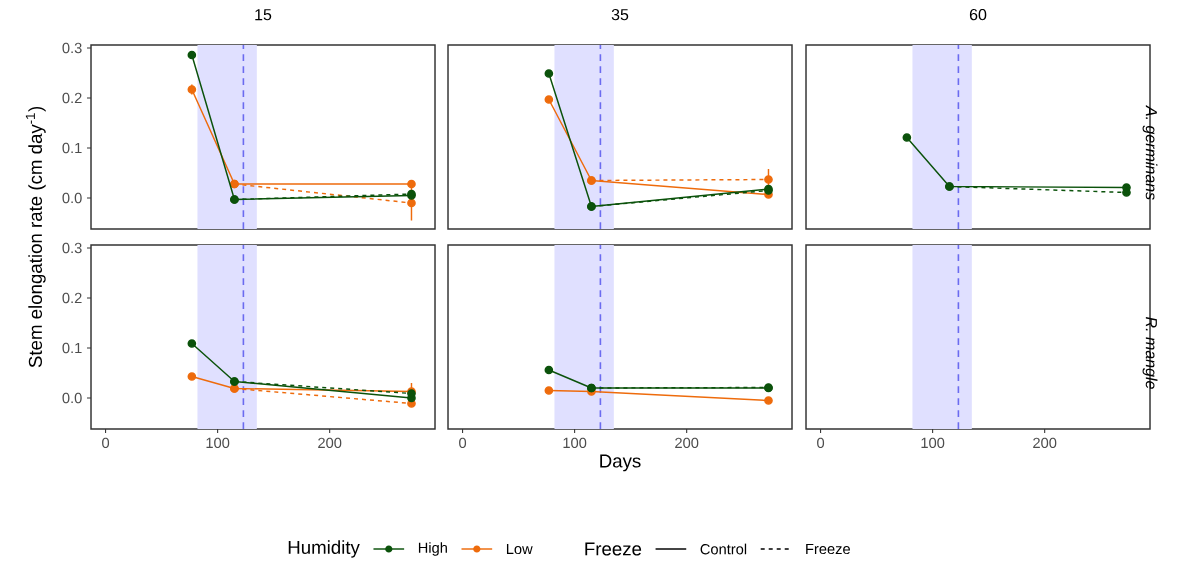 This screenshot has height=562, width=1181. What do you see at coordinates (519, 549) in the screenshot?
I see `legend-label: Low` at bounding box center [519, 549].